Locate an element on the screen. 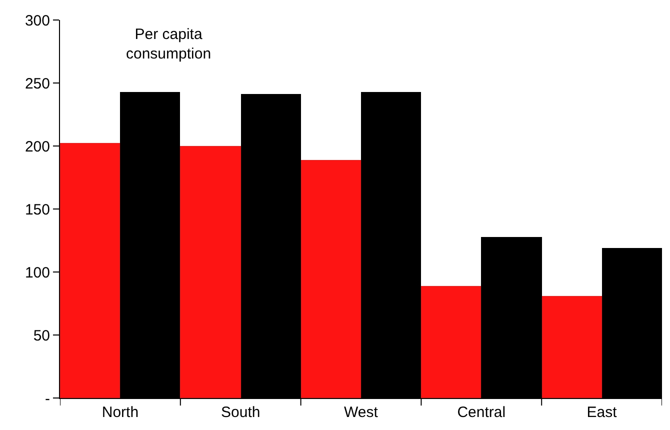  y-tick-label: 200 is located at coordinates (37, 147).